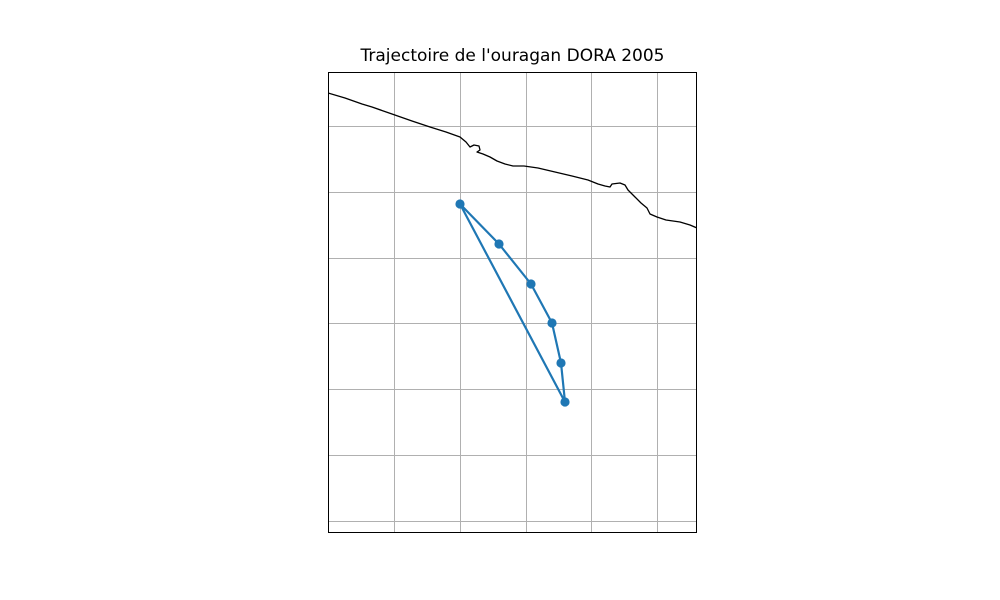  What do you see at coordinates (512, 56) in the screenshot?
I see `map-title: Trajectoire de l'ouragan DORA 2005` at bounding box center [512, 56].